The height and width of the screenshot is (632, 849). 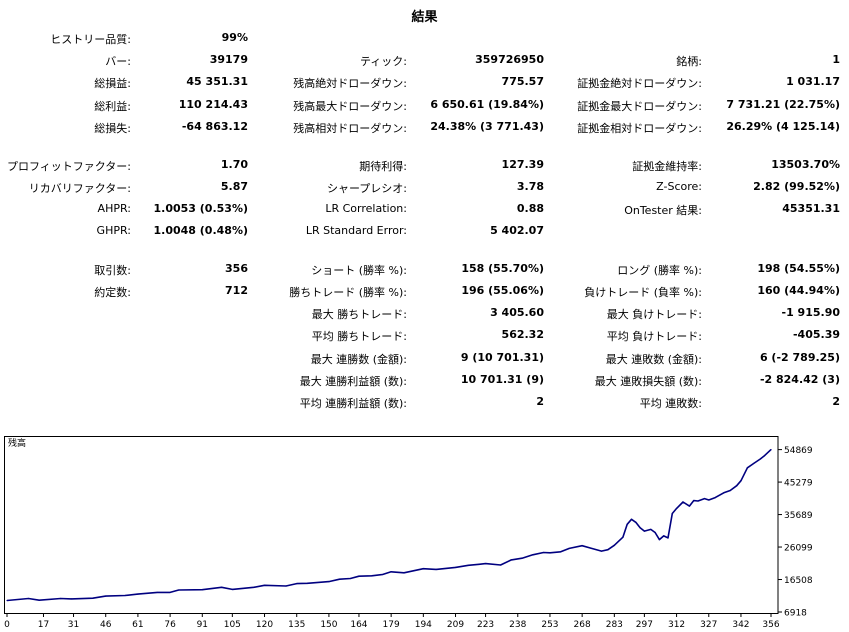 What do you see at coordinates (639, 106) in the screenshot?
I see `stat-label-equity-dd-max: 証拠金最大ドローダウン:` at bounding box center [639, 106].